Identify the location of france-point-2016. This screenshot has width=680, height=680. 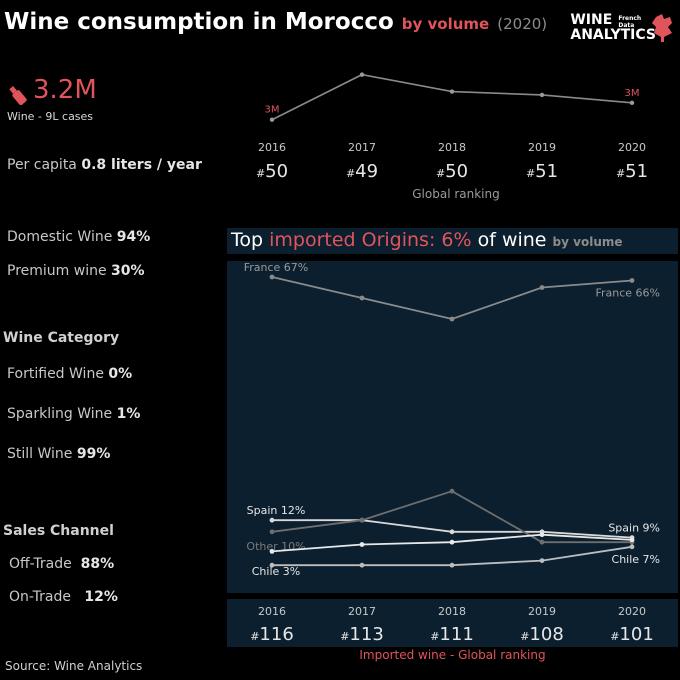
(272, 277).